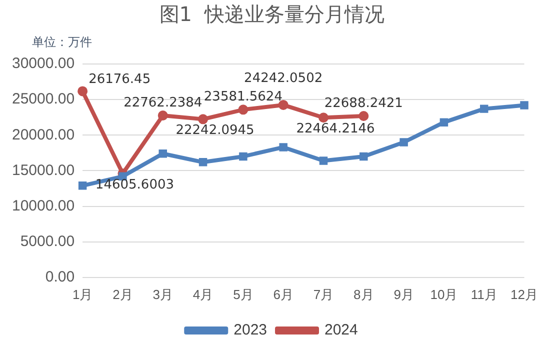 The width and height of the screenshot is (548, 348). I want to click on x-tick-label: 10月, so click(444, 294).